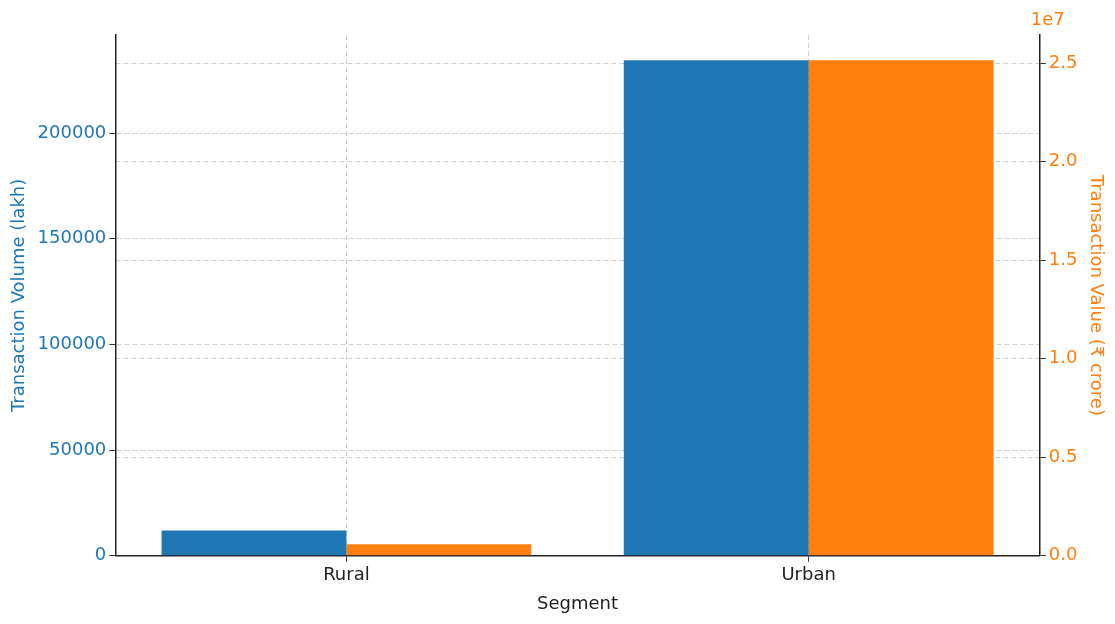  I want to click on x-tick-label: Rural, so click(346, 574).